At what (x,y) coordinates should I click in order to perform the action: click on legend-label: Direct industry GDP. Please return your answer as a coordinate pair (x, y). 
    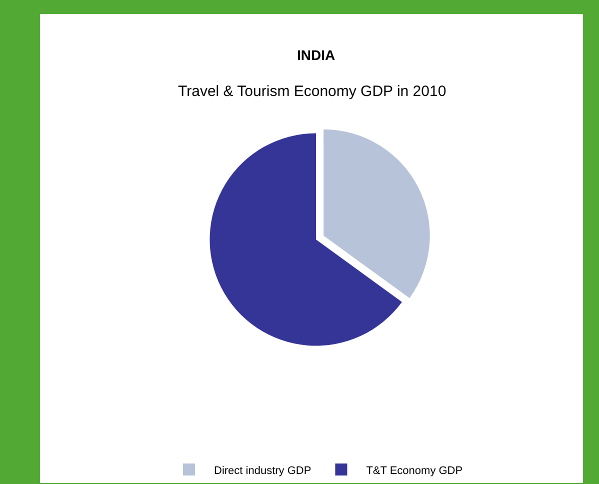
    Looking at the image, I should click on (263, 470).